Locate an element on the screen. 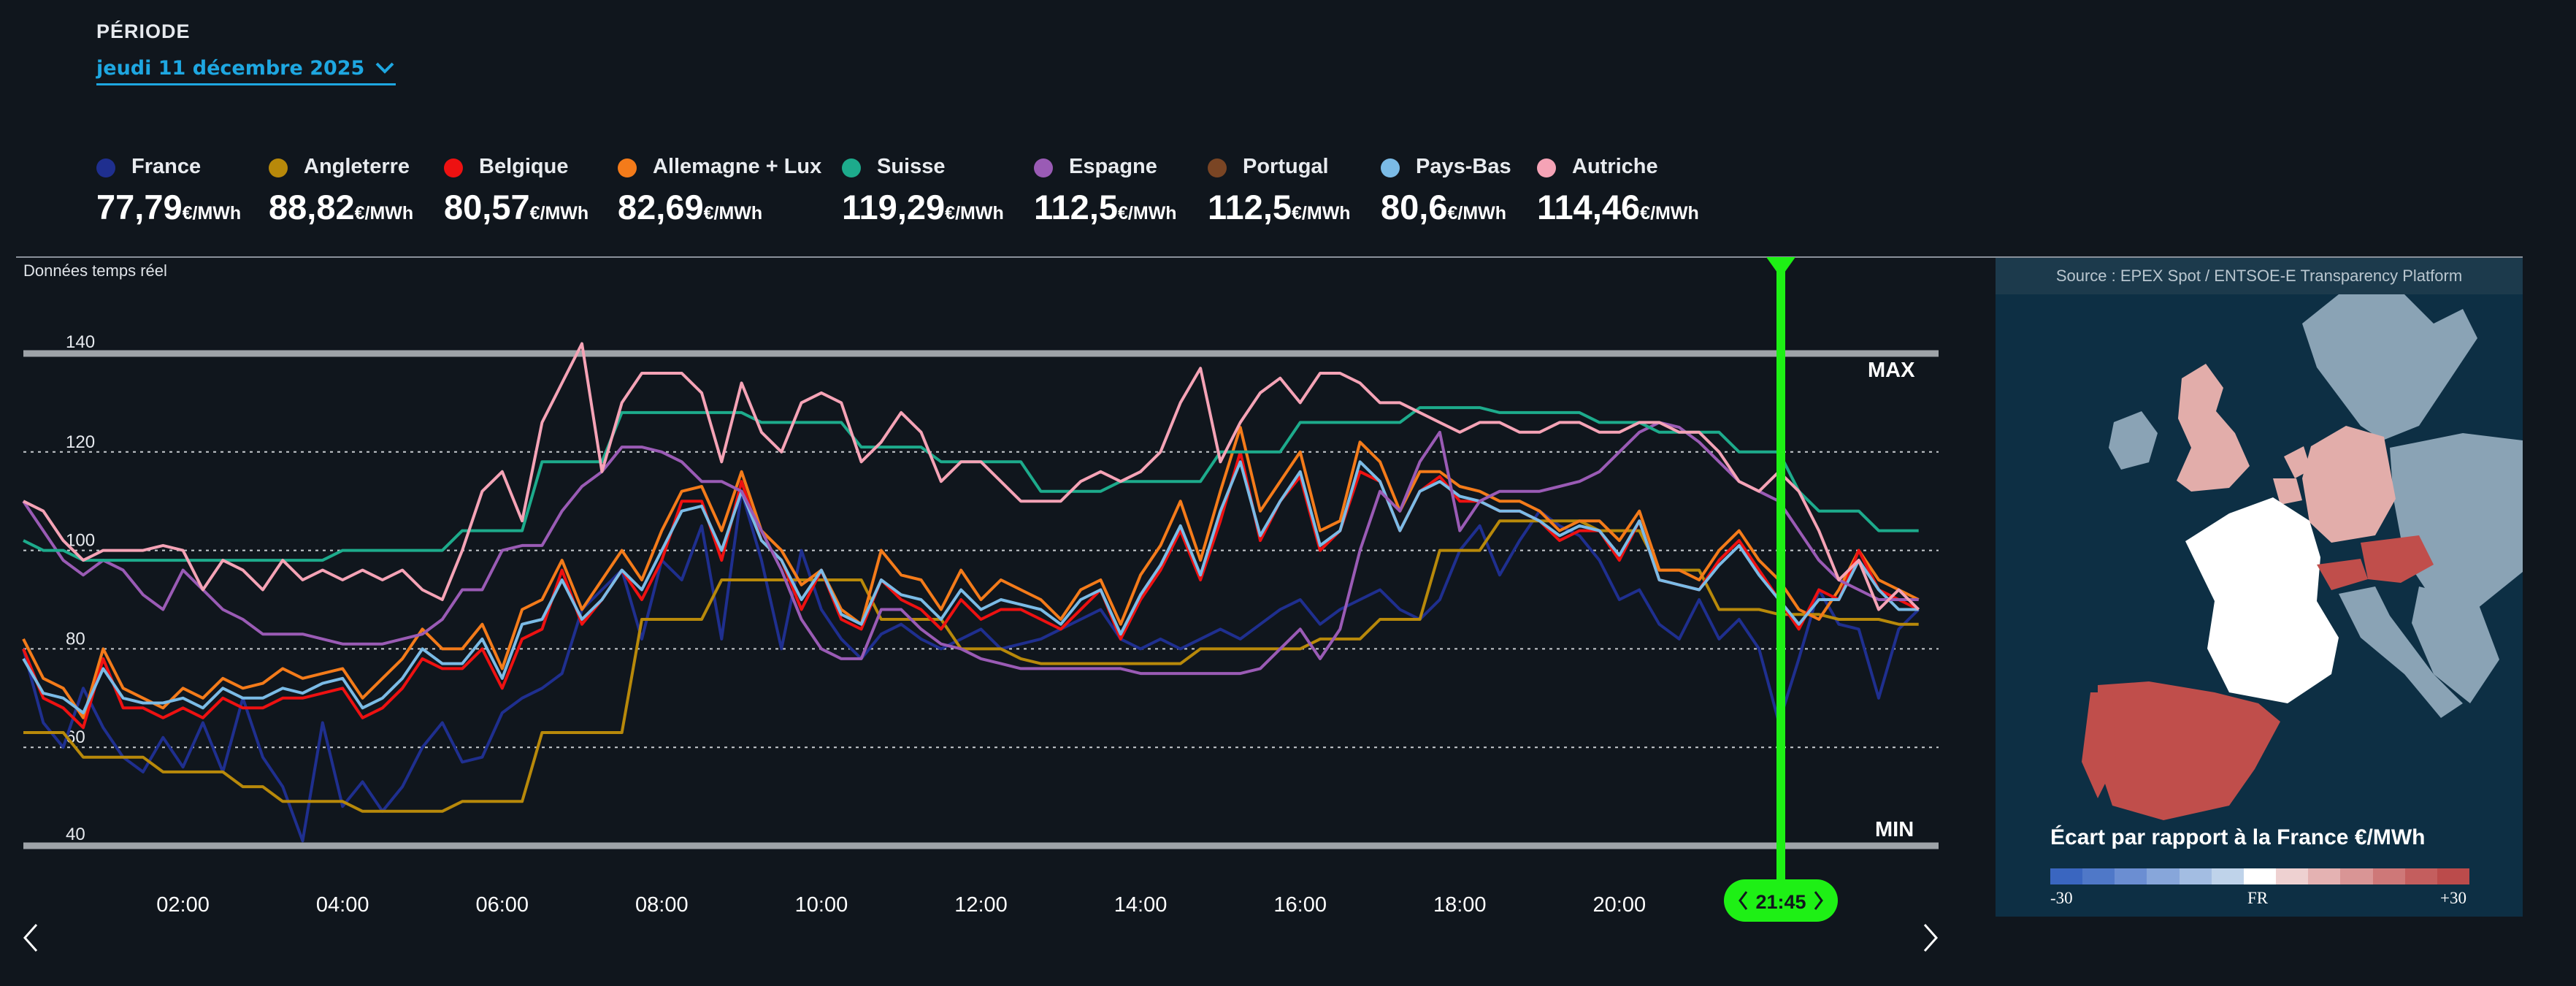  legend-price: 80,57€/MWh is located at coordinates (516, 207).